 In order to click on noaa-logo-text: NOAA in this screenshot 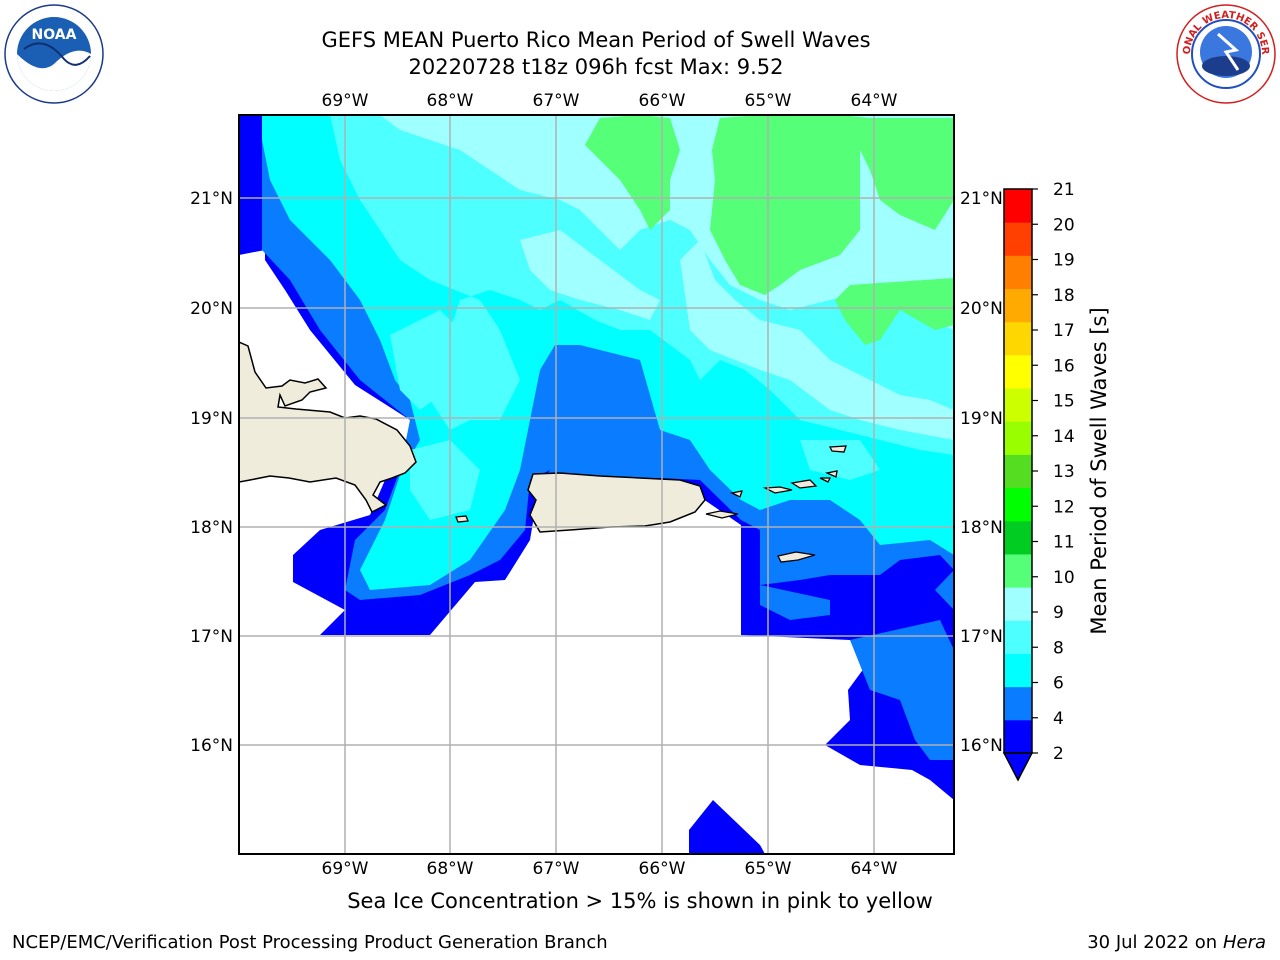, I will do `click(54, 35)`.